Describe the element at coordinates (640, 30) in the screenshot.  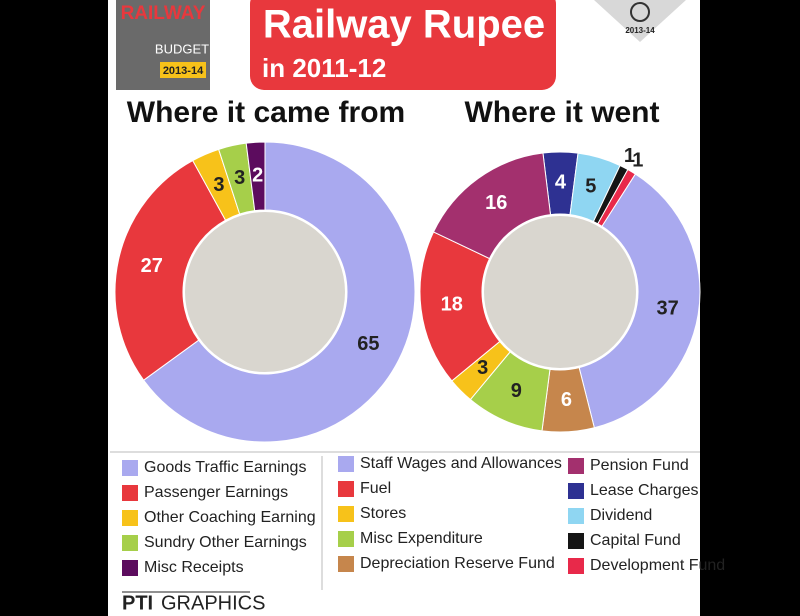
I see `emblem-year: 2013-14` at that location.